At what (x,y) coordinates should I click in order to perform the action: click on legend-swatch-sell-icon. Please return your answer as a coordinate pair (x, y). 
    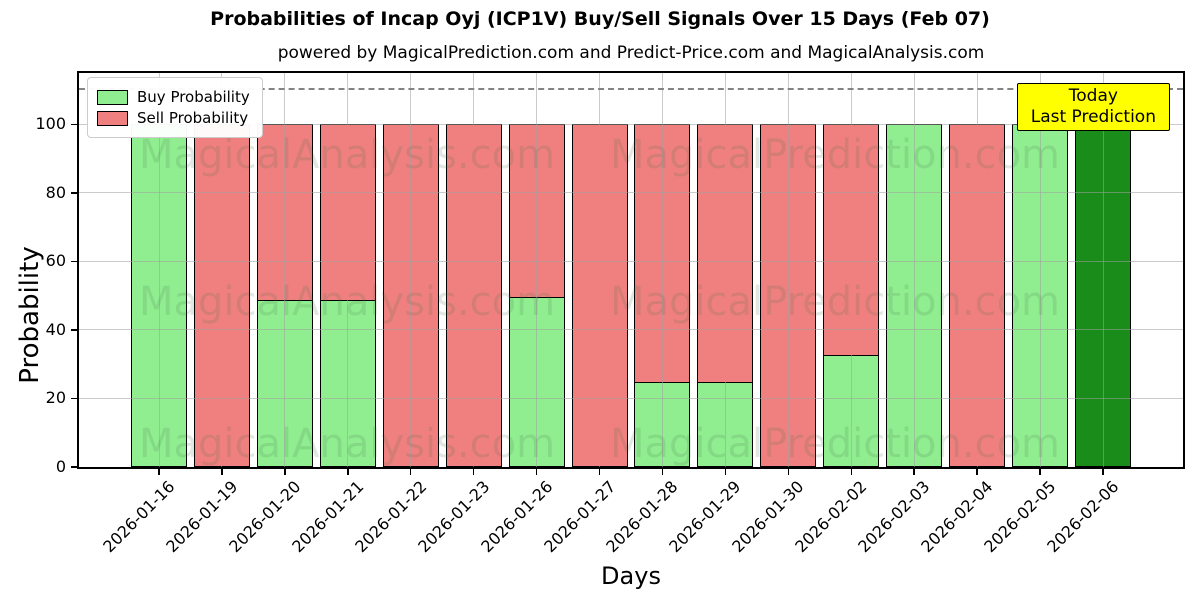
    Looking at the image, I should click on (112, 118).